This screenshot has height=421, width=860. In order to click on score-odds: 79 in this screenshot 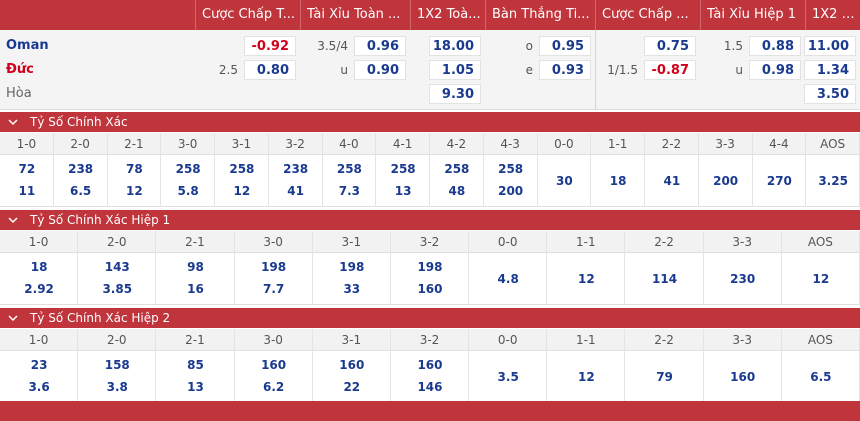, I will do `click(664, 377)`.